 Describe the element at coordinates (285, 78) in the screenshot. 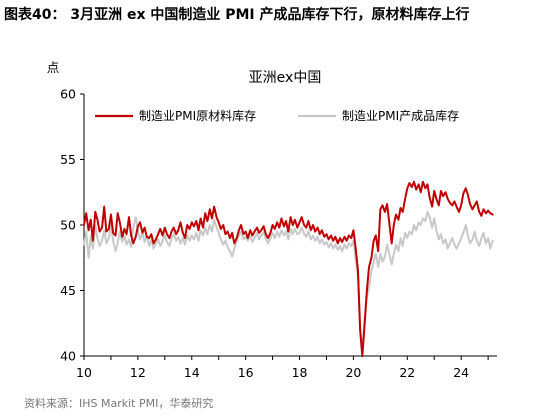

I see `chart-title: 亚洲ex中国` at that location.